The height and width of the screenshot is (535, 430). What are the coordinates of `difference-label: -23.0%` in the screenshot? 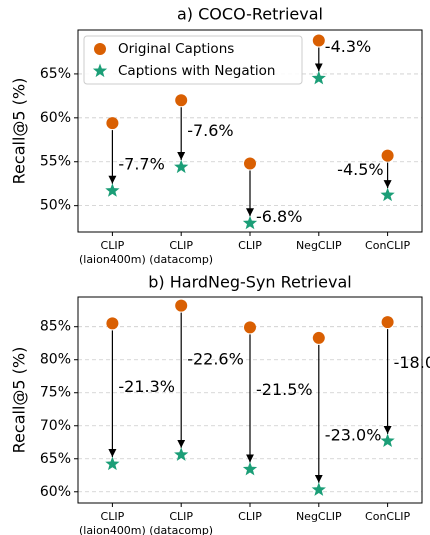 It's located at (353, 434).